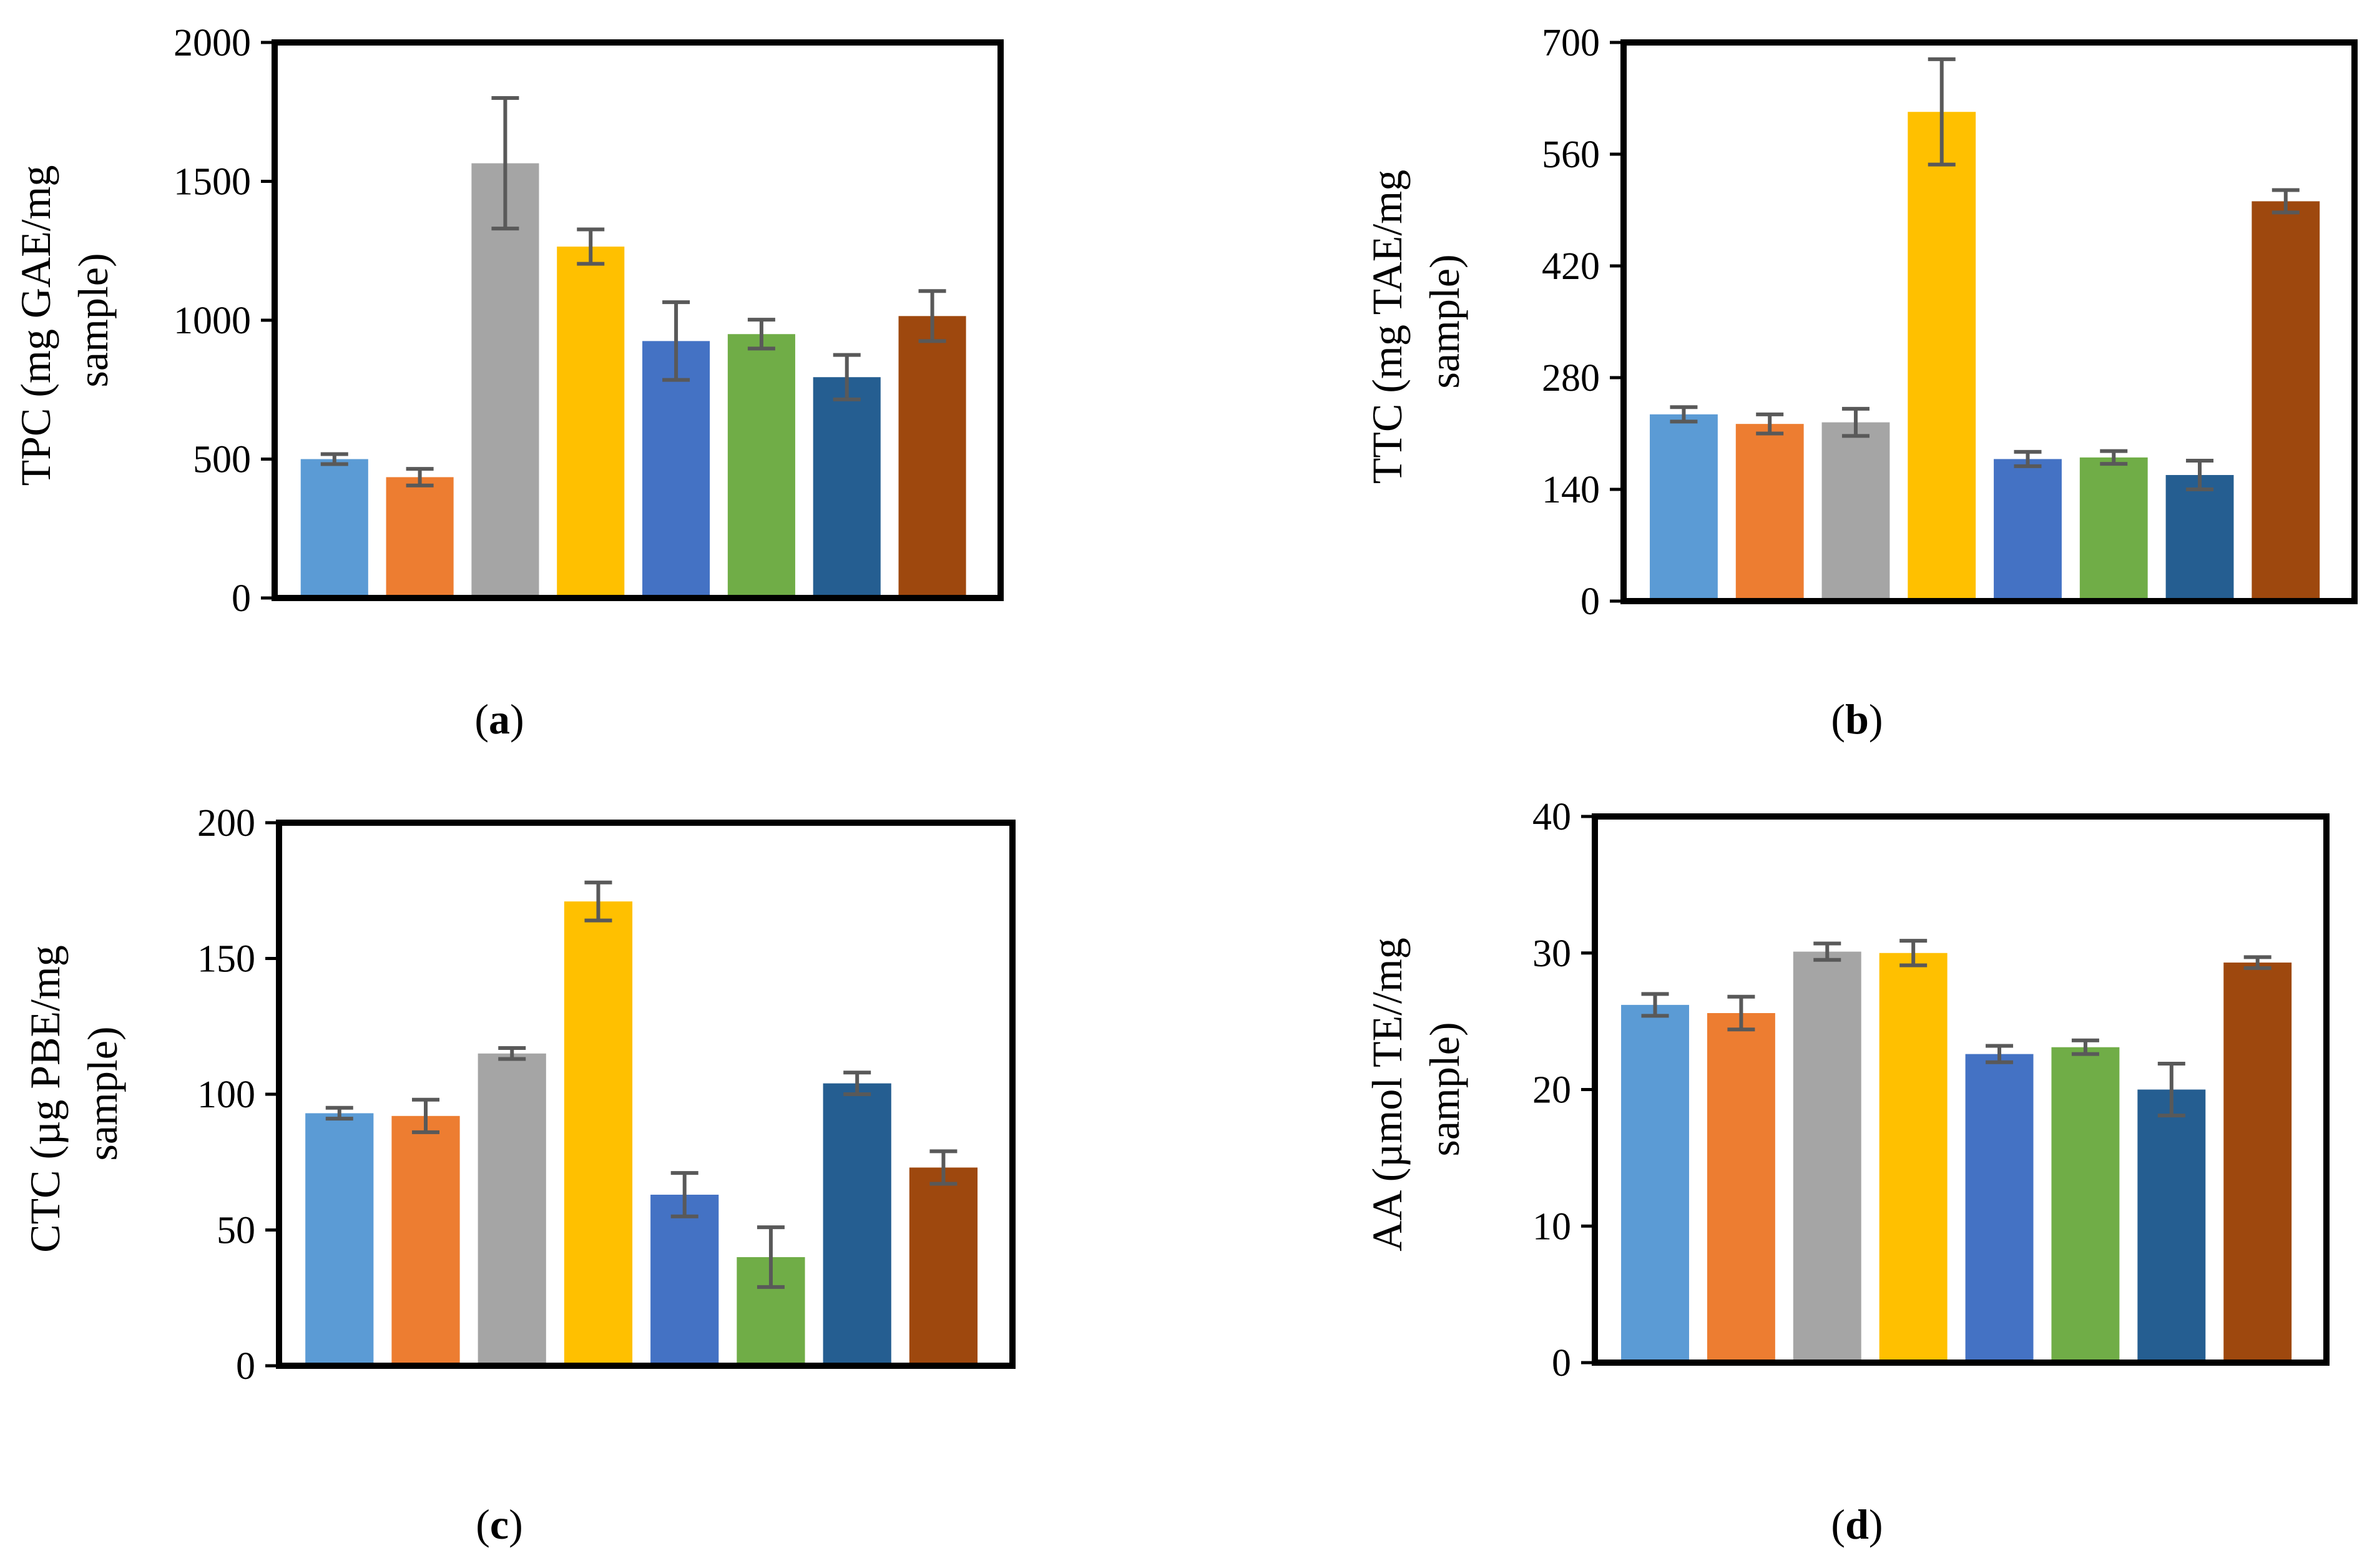  Describe the element at coordinates (1571, 43) in the screenshot. I see `y-tick-label: 700` at that location.